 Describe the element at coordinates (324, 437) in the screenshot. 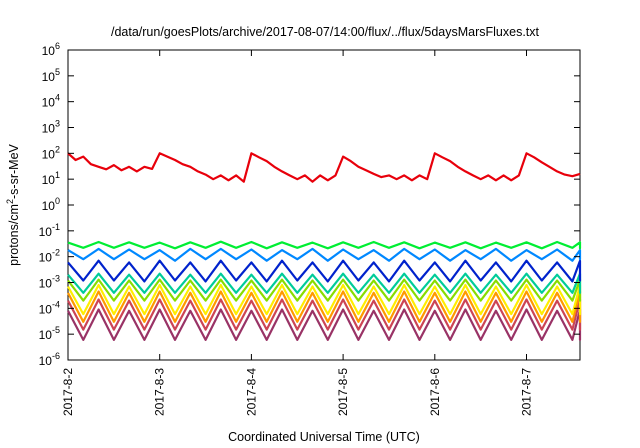

I see `x-axis-label: Coordinated Universal Time (UTC)` at that location.